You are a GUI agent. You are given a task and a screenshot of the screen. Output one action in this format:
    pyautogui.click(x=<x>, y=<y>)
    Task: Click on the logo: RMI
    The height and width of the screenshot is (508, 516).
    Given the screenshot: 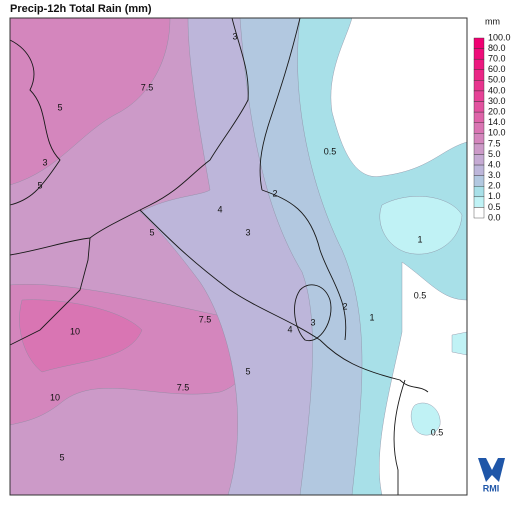 What is the action you would take?
    pyautogui.click(x=491, y=475)
    